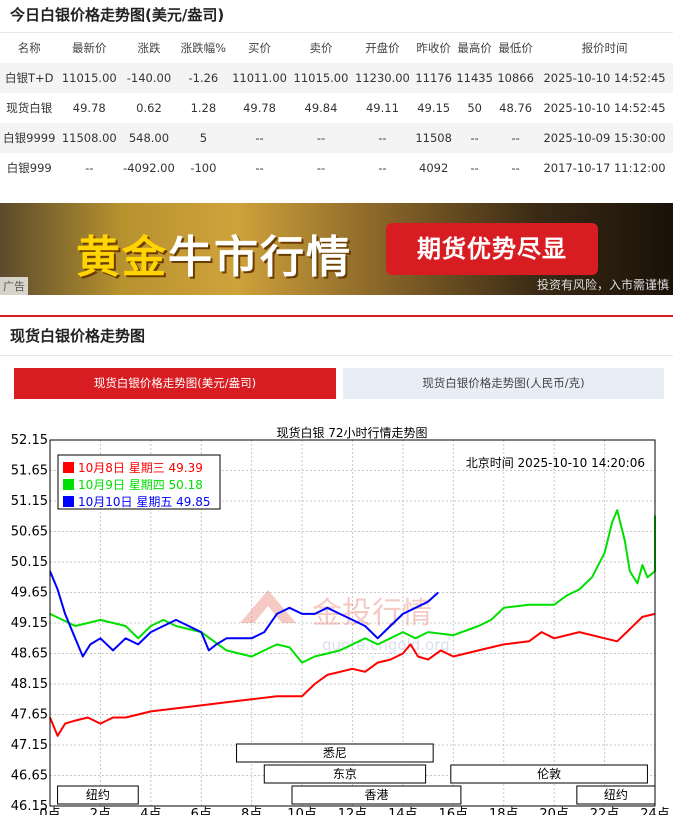 Image resolution: width=673 pixels, height=815 pixels. What do you see at coordinates (203, 78) in the screenshot?
I see `cell-pct: -1.26` at bounding box center [203, 78].